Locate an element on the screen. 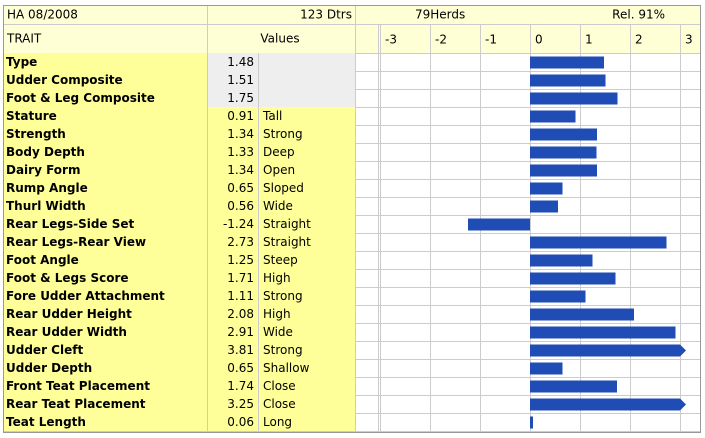  descriptor-label: Wide is located at coordinates (278, 206).